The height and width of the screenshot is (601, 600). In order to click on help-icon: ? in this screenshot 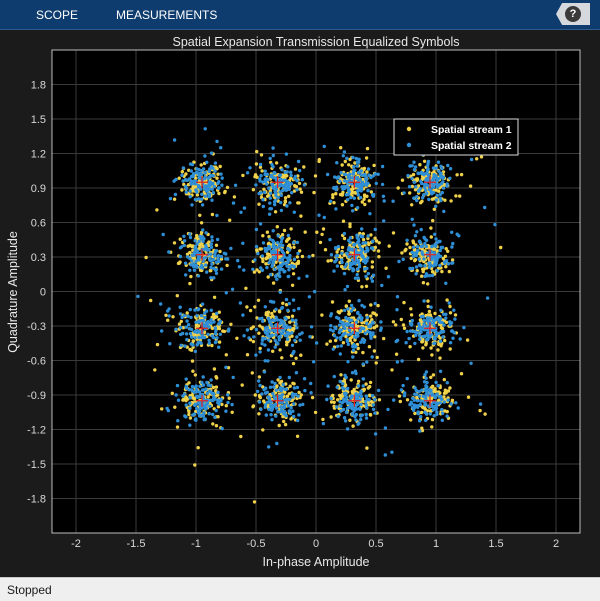, I will do `click(573, 14)`.